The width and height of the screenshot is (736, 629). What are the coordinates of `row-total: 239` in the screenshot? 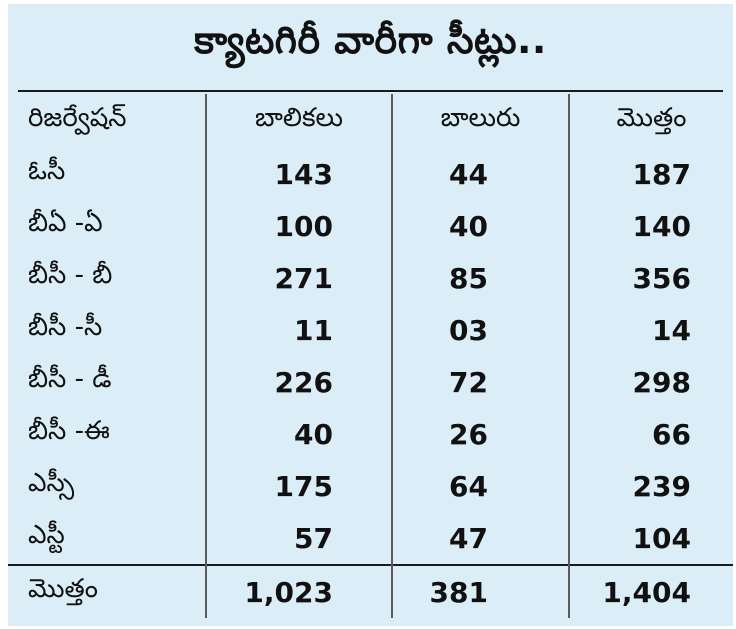 It's located at (650, 486).